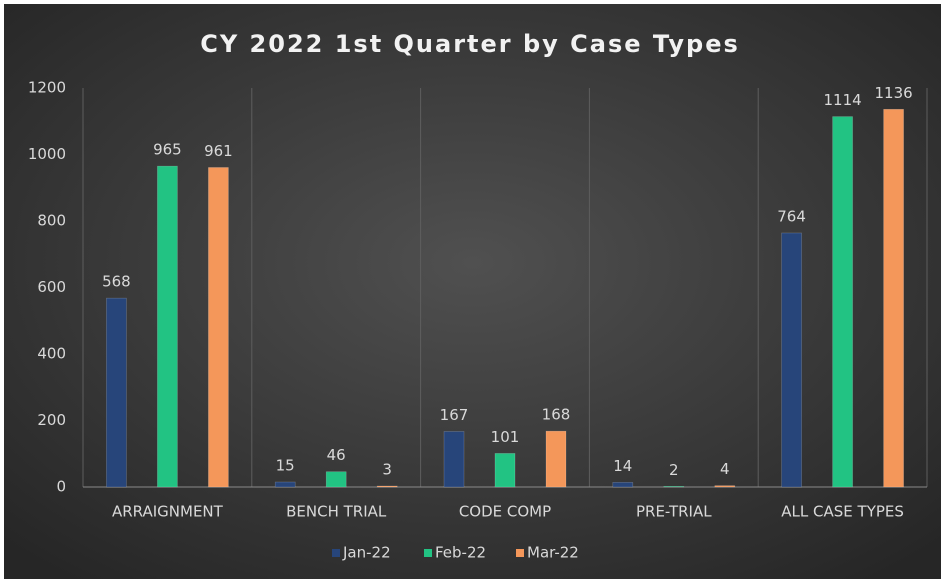 The width and height of the screenshot is (941, 583). Describe the element at coordinates (674, 512) in the screenshot. I see `x-tick-label: PRE-TRIAL` at that location.